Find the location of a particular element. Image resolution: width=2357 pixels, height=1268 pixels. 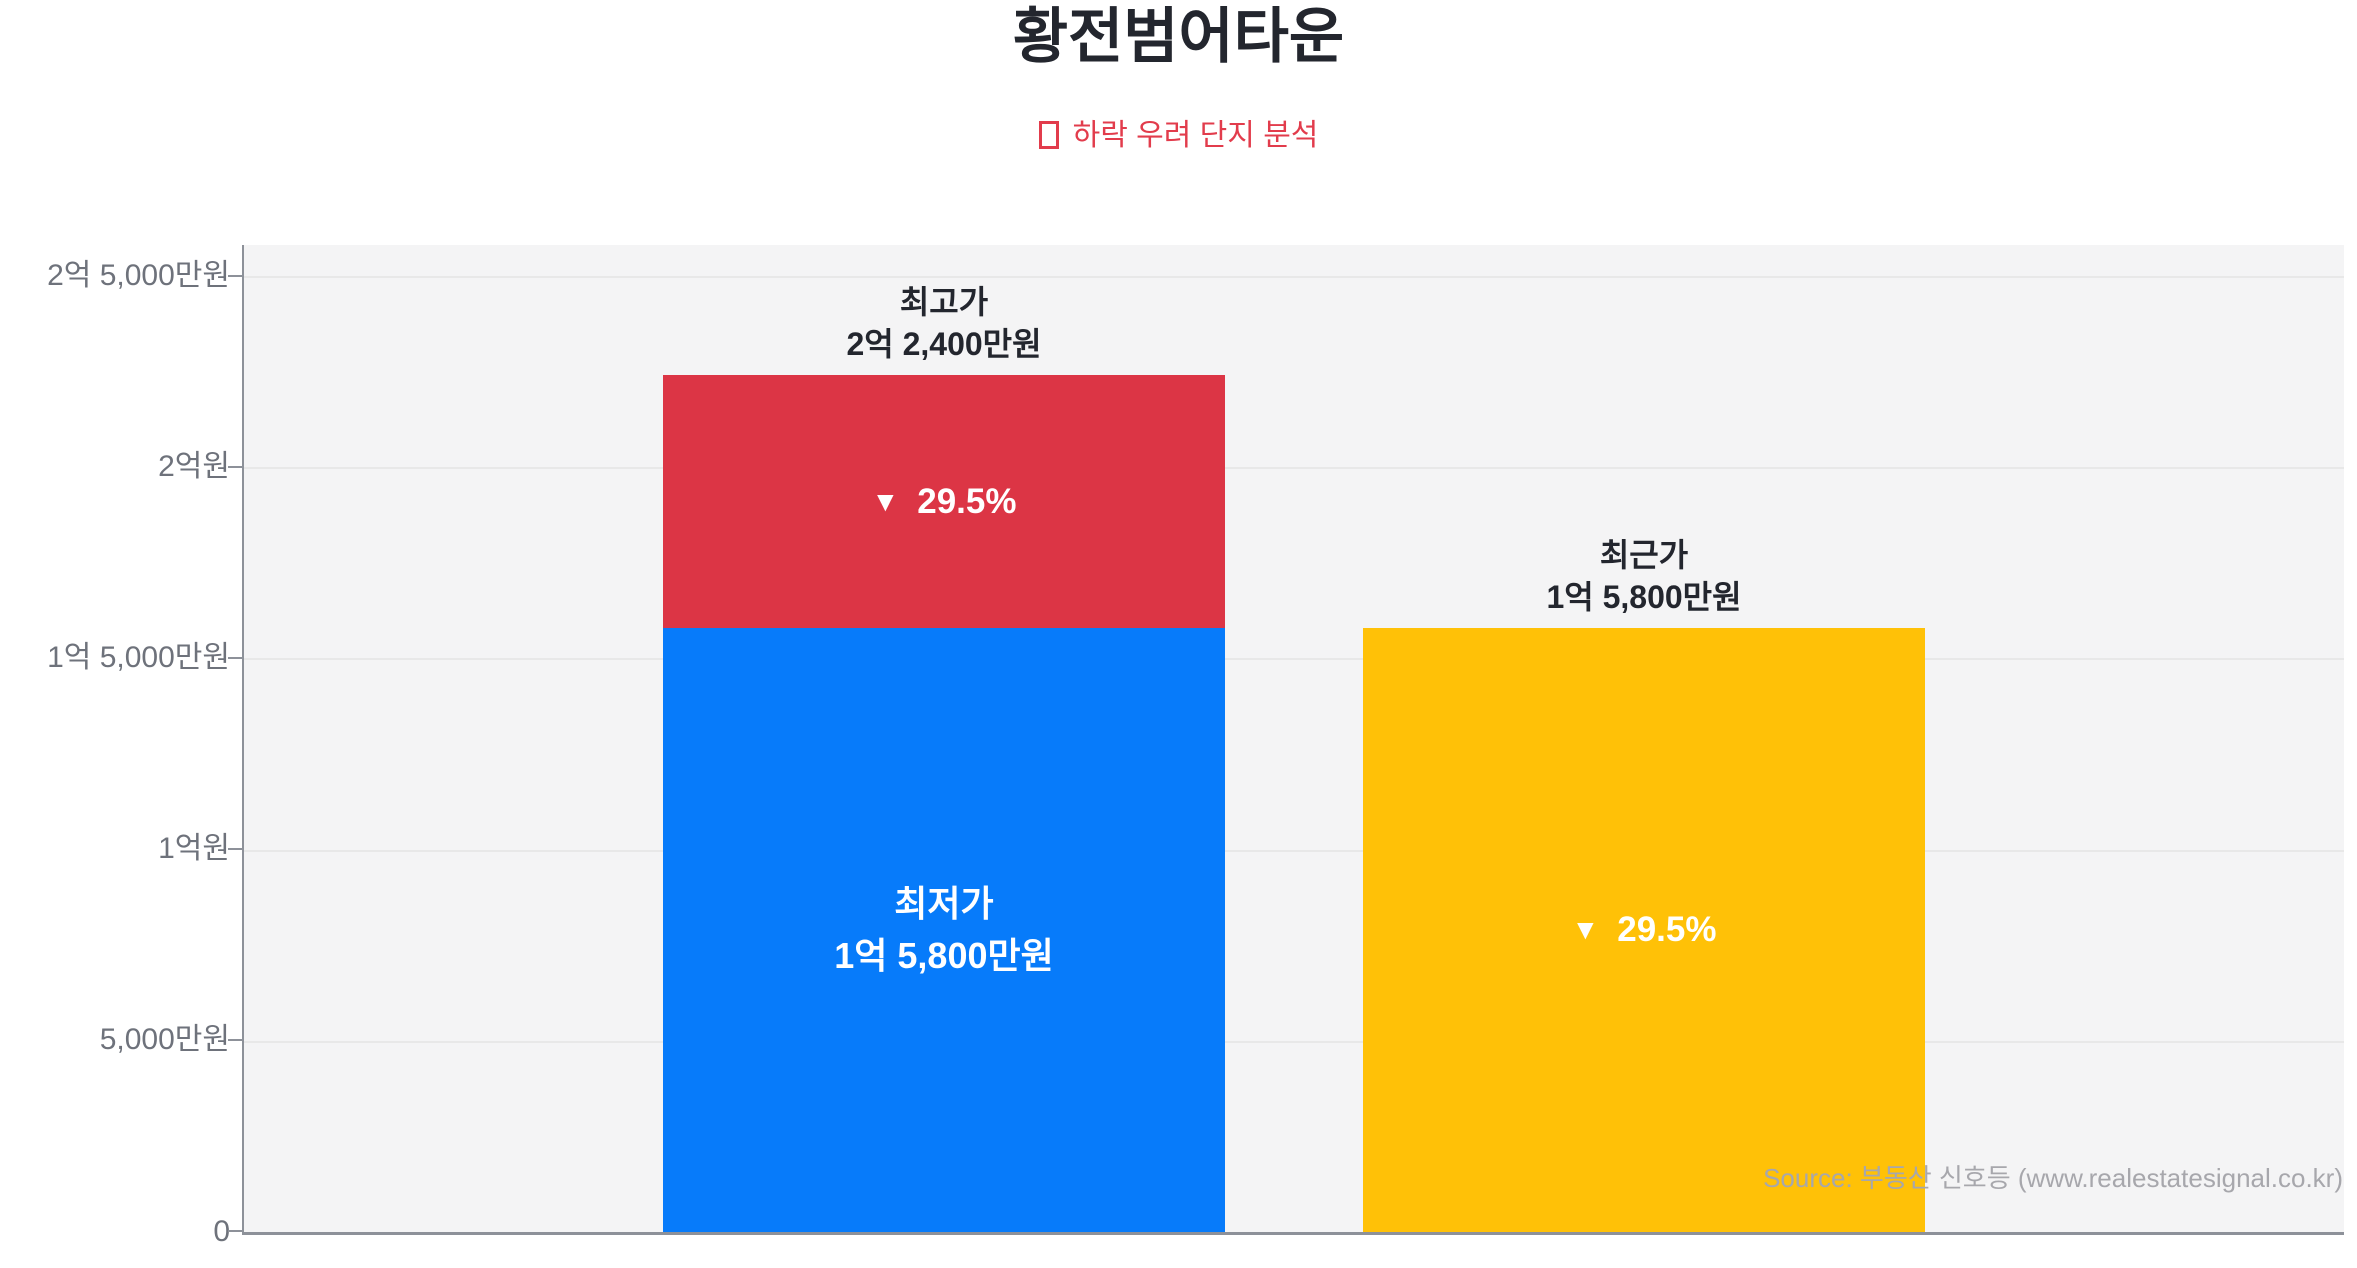

bar2-recent-price-segment: ▼ 29.5% is located at coordinates (1644, 929).